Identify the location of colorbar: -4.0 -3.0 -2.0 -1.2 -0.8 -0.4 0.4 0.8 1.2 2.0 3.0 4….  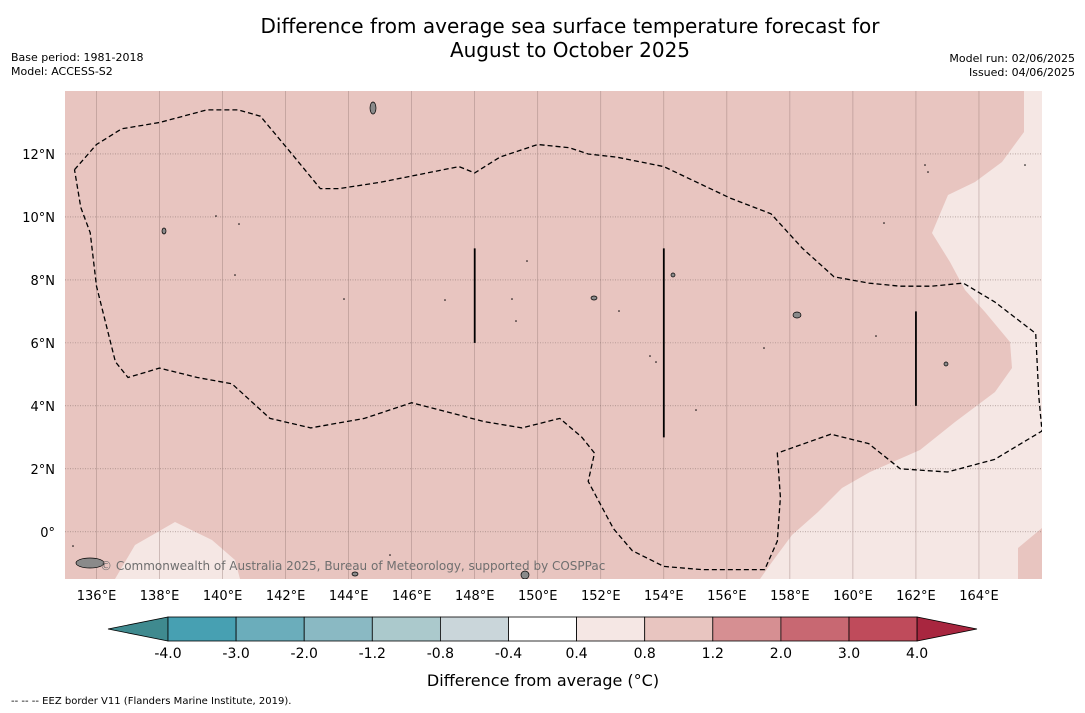
(542, 653).